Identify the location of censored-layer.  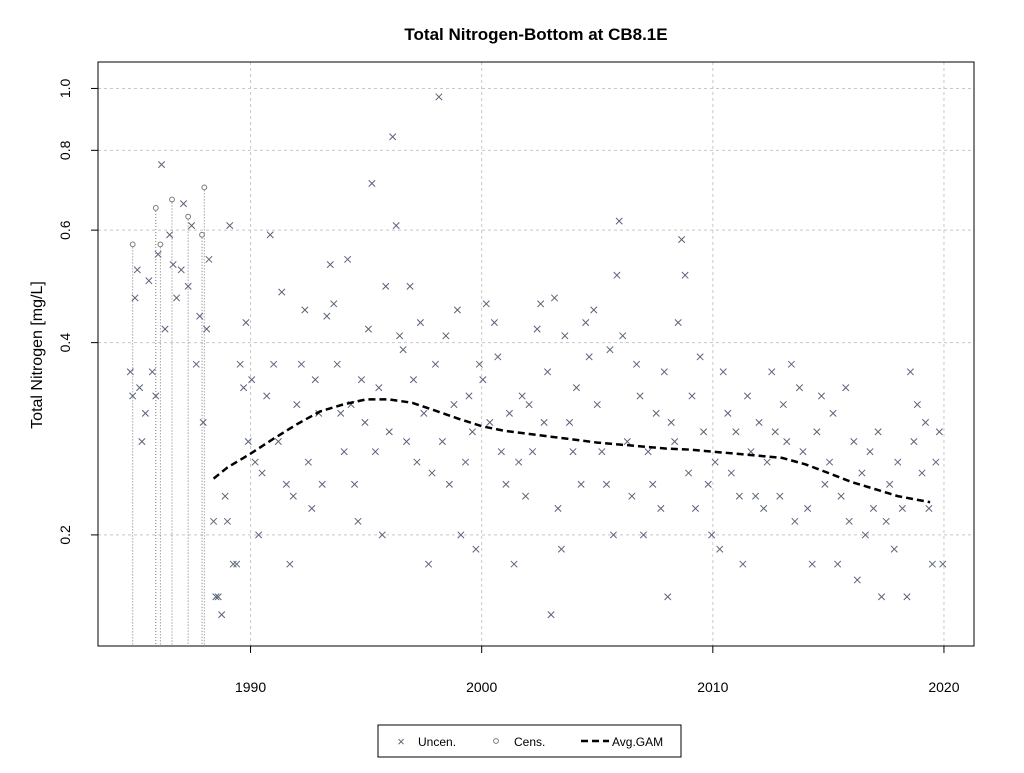
(168, 415).